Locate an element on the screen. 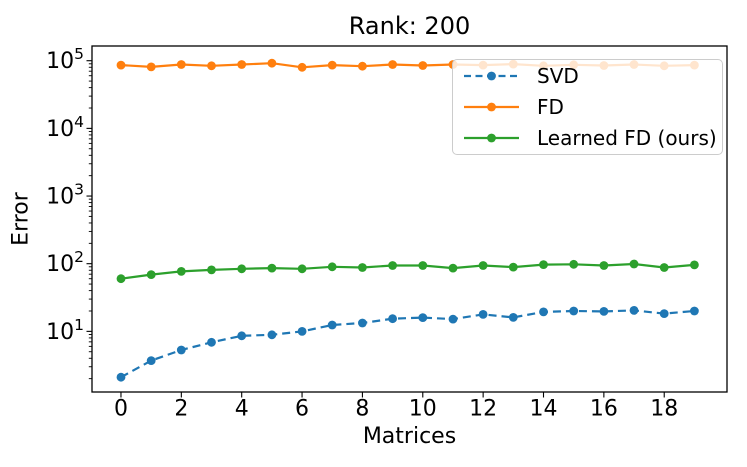 The height and width of the screenshot is (467, 747). learned-fd-ours-line is located at coordinates (407, 271).